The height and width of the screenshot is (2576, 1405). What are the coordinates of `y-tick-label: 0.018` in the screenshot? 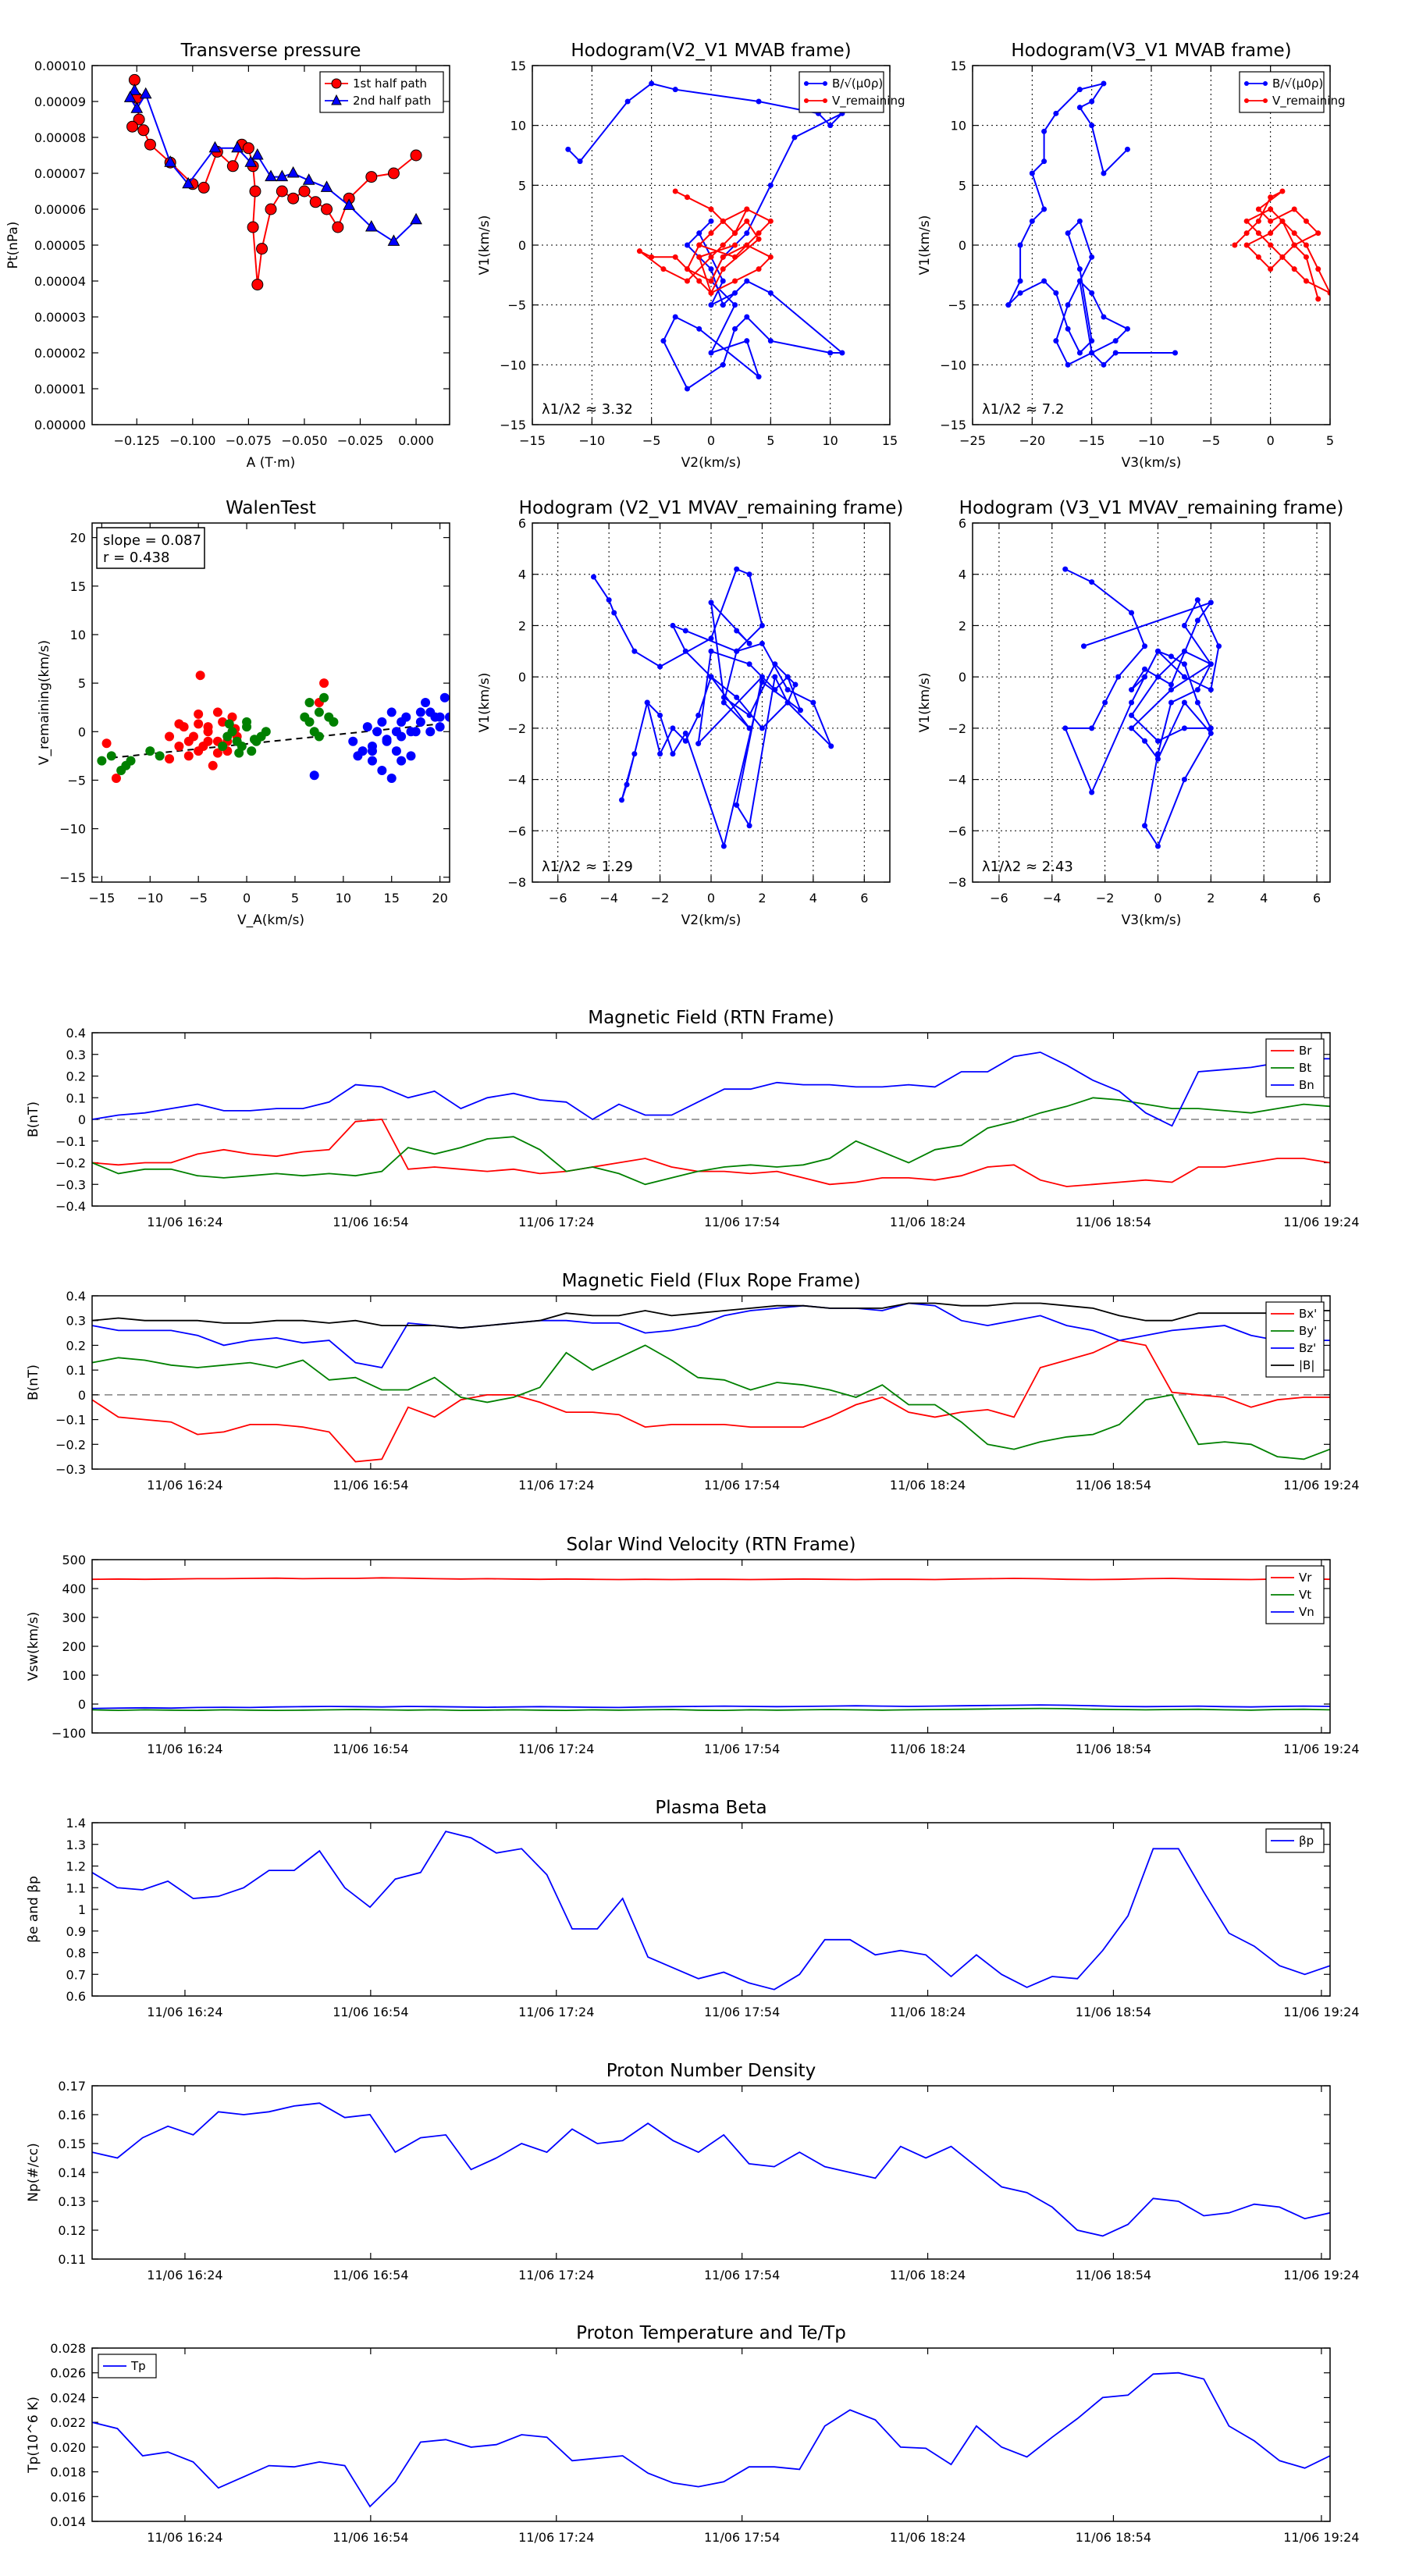 It's located at (68, 2472).